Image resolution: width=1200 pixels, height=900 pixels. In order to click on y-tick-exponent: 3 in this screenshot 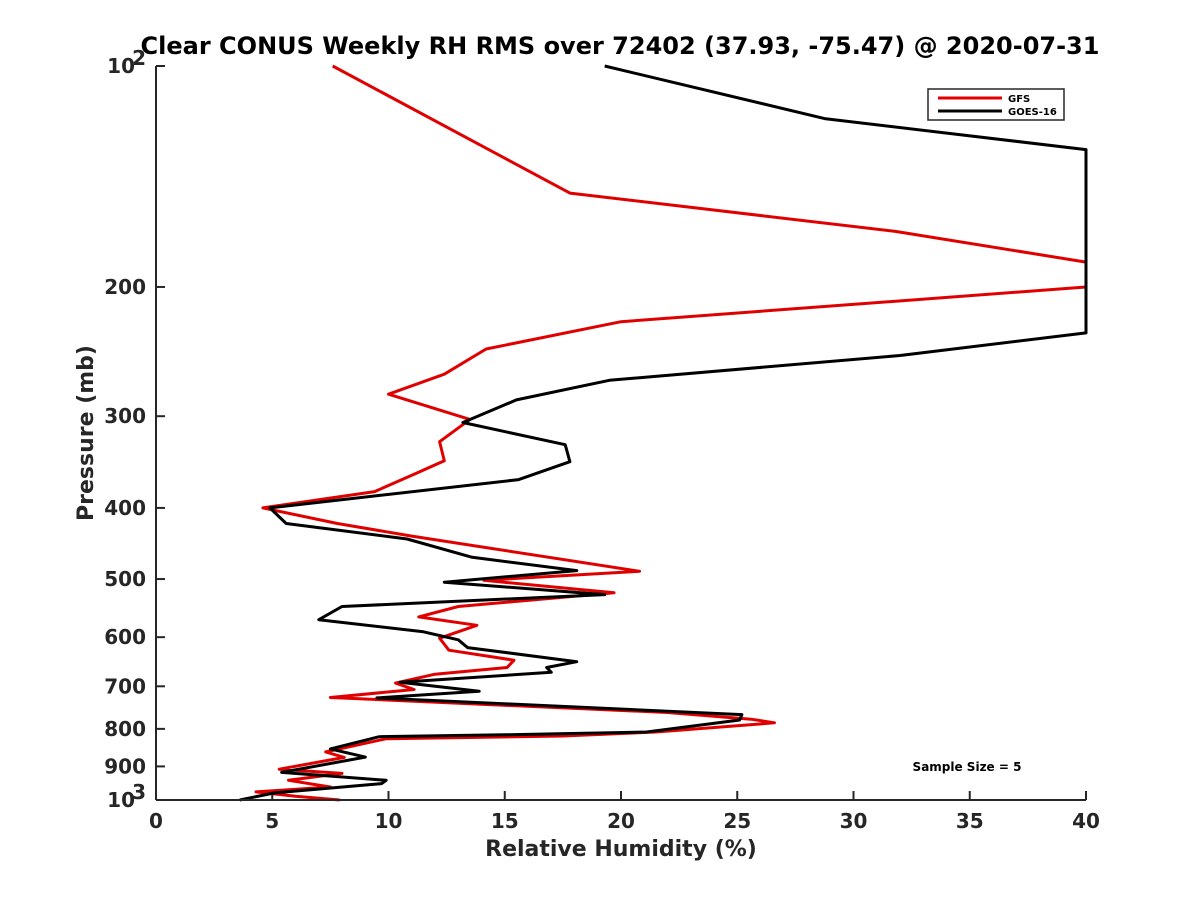, I will do `click(139, 792)`.